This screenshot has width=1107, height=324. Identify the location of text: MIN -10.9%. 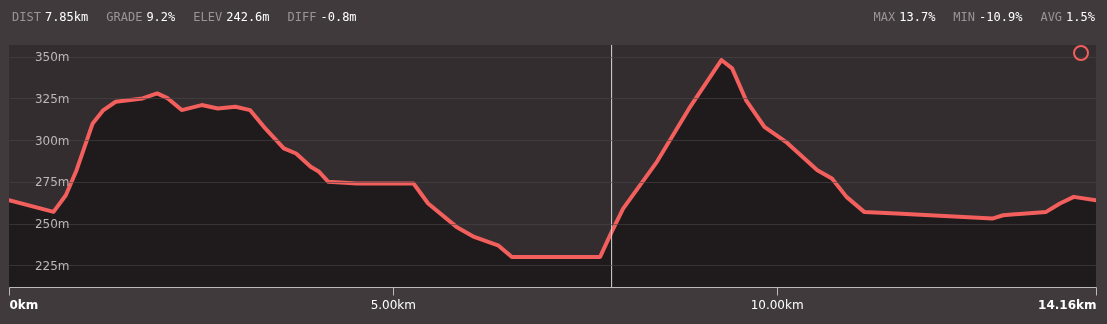
(988, 17).